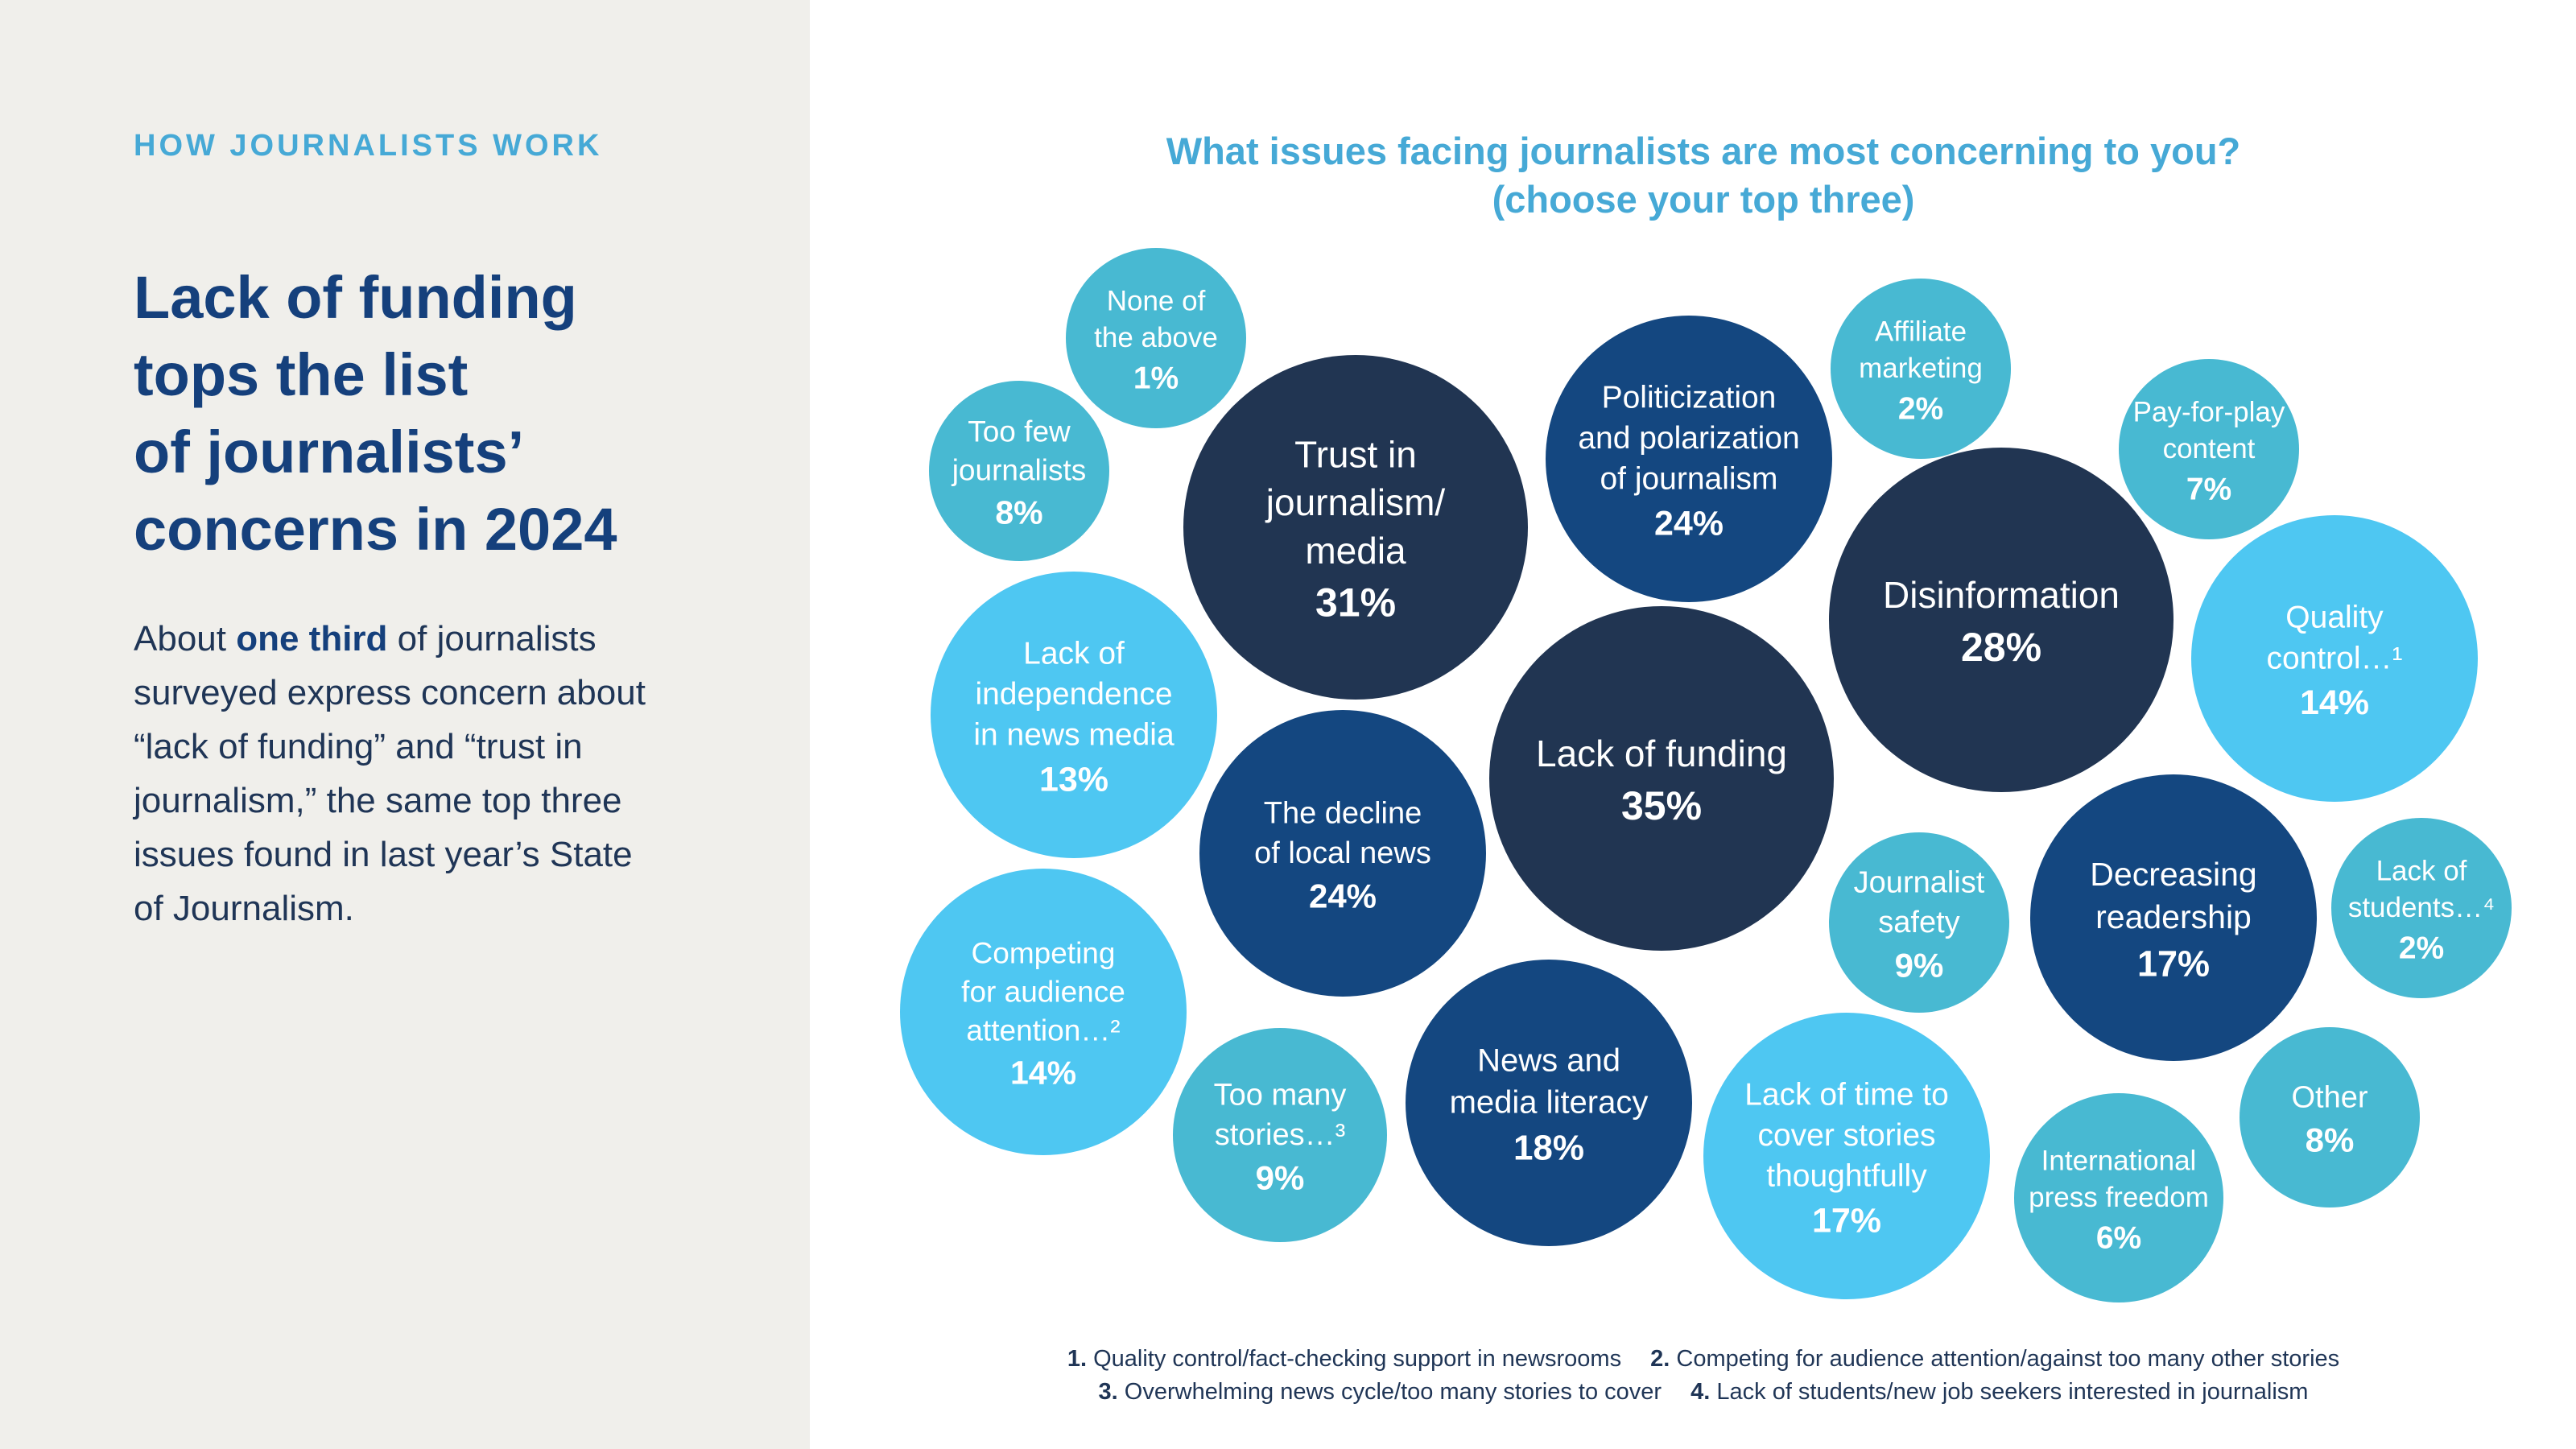  What do you see at coordinates (2329, 1097) in the screenshot?
I see `bubble-label: Other` at bounding box center [2329, 1097].